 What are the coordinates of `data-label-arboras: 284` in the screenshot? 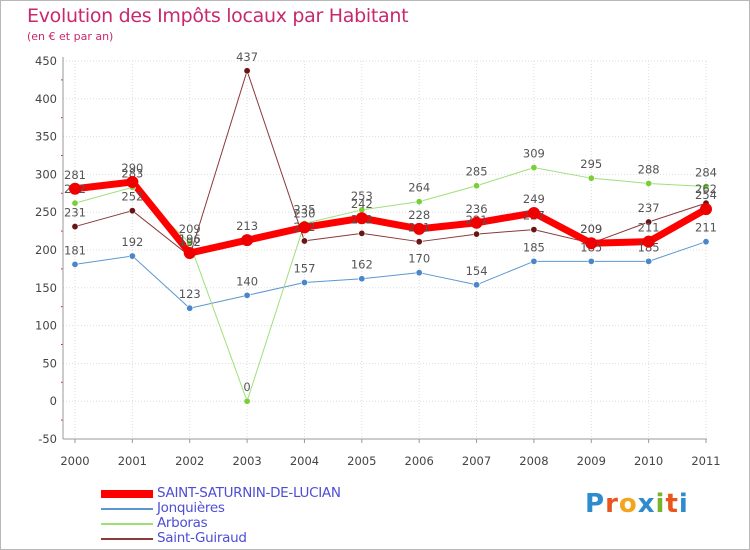 It's located at (706, 172).